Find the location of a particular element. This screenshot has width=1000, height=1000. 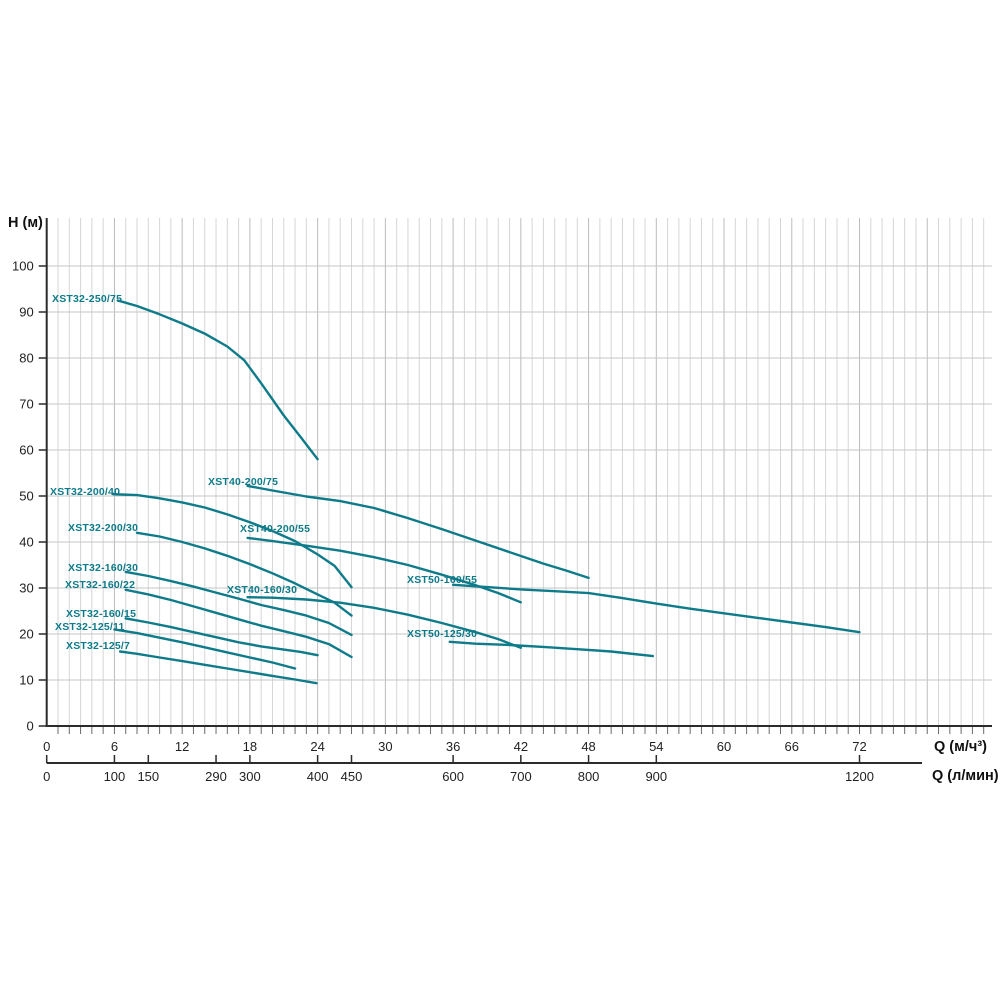

pump-curve-label-XST32-200/30: XST32-200/30 is located at coordinates (103, 528).